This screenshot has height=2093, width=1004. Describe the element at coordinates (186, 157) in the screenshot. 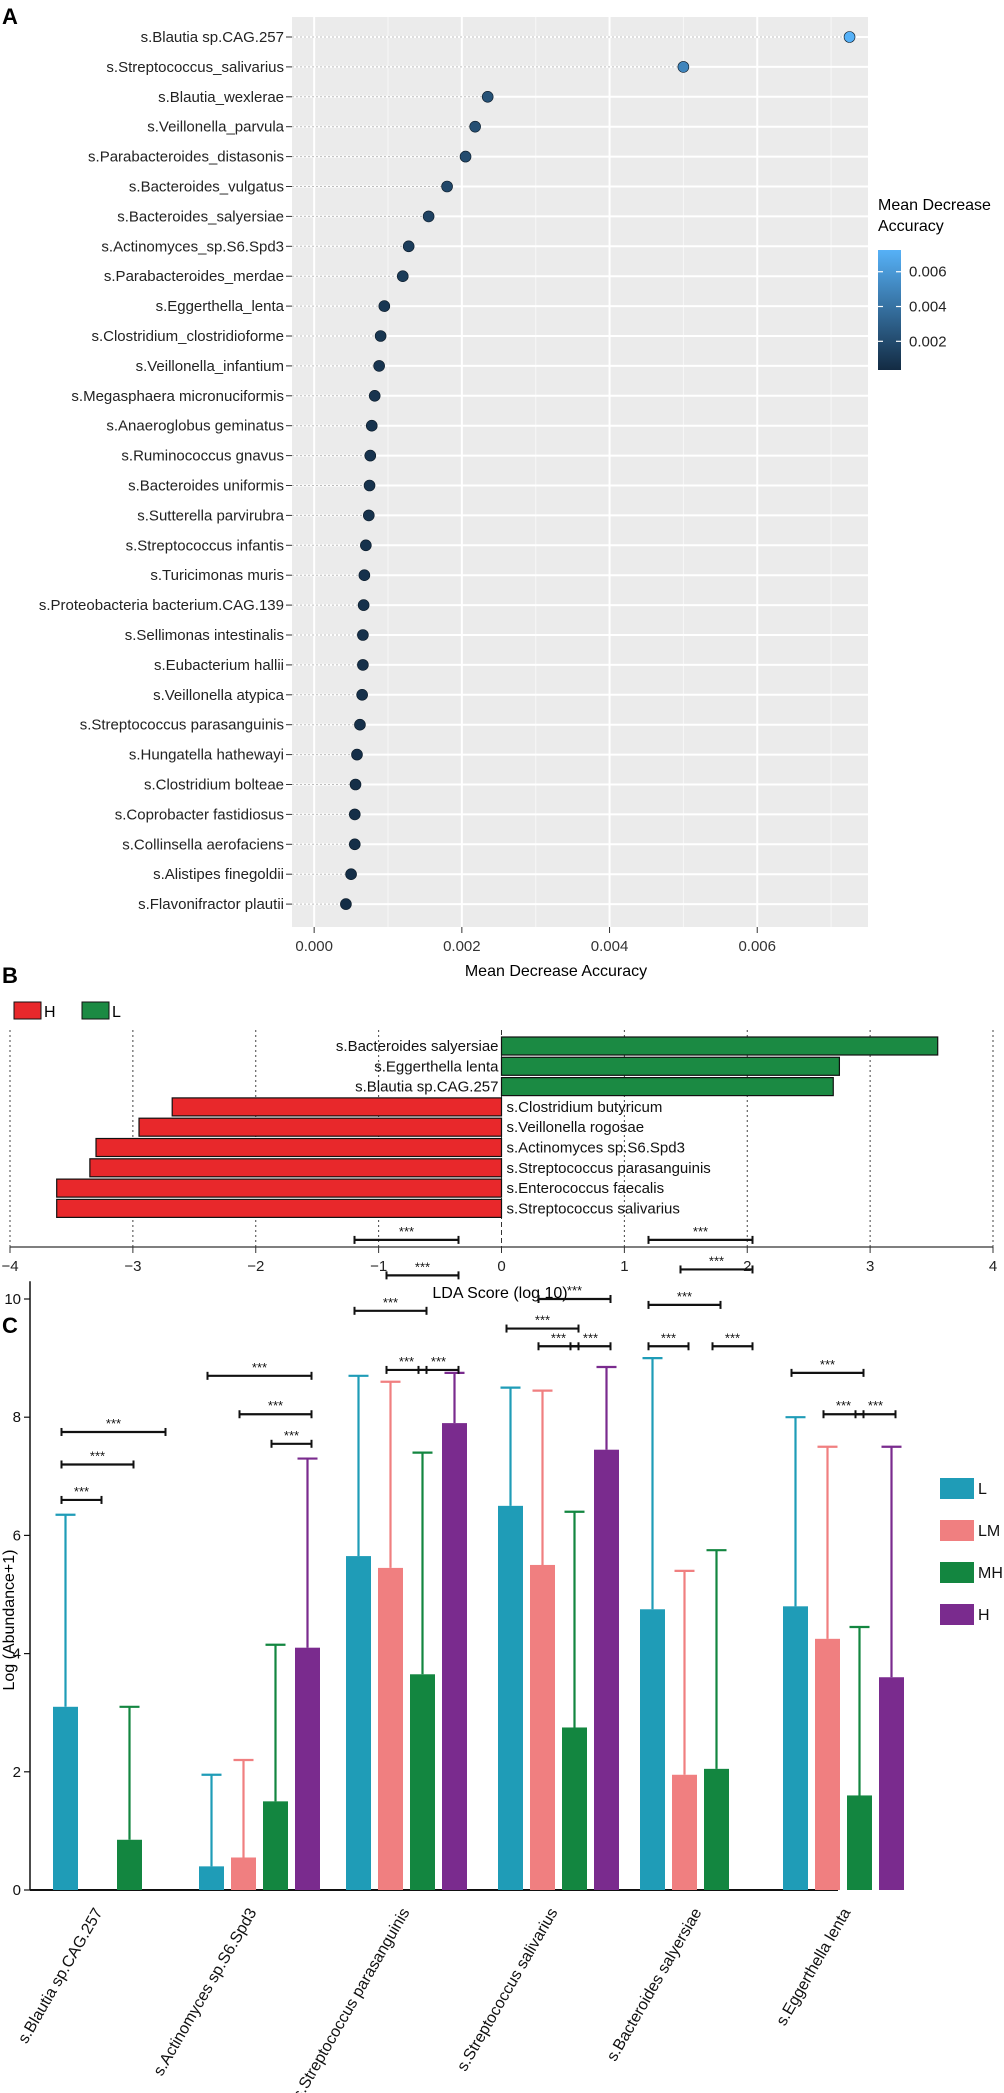

I see `category-label: s.Parabacteroides_distasonis` at that location.